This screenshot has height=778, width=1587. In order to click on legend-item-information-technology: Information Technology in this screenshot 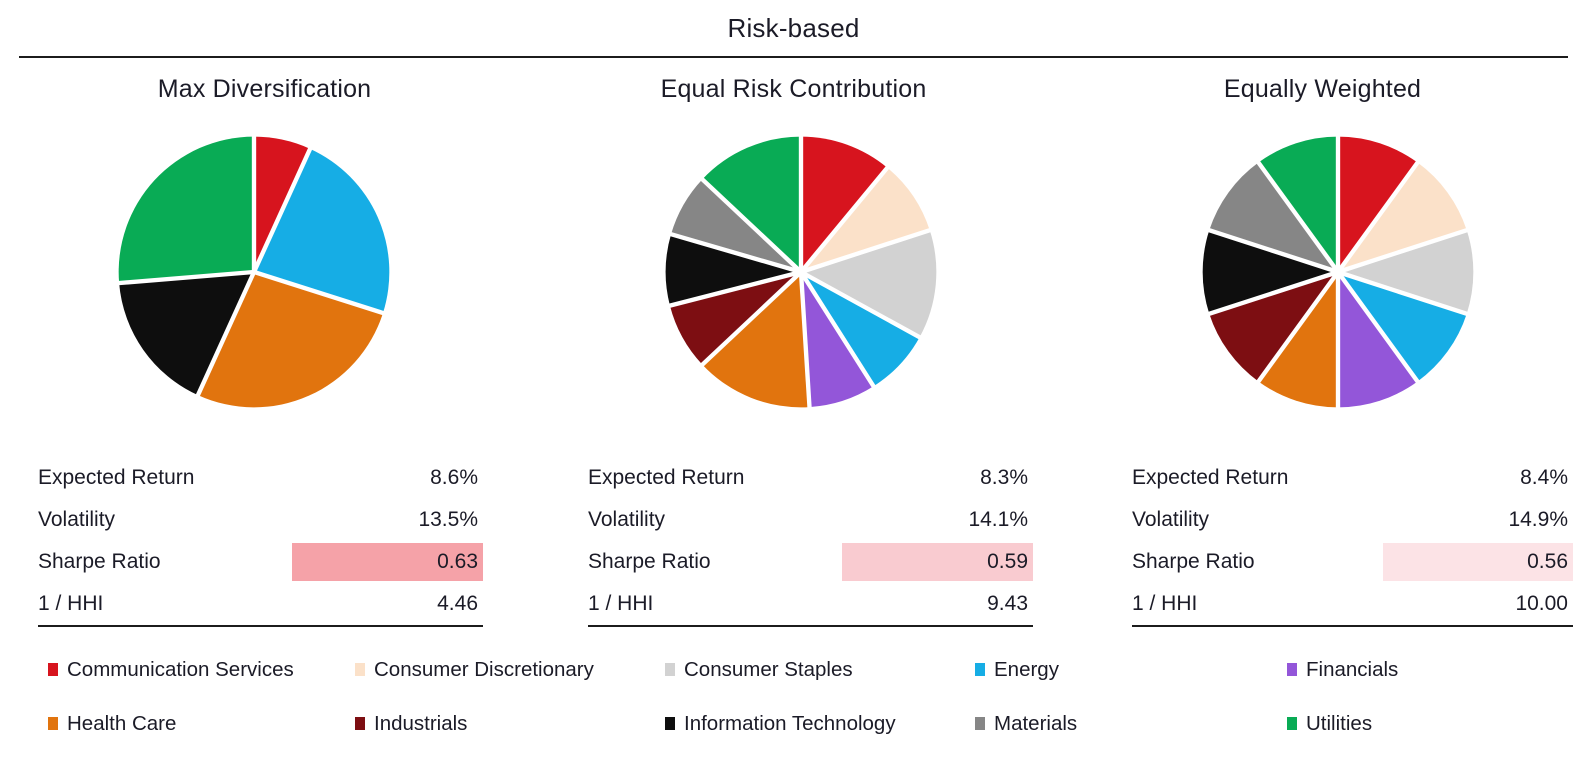, I will do `click(820, 723)`.